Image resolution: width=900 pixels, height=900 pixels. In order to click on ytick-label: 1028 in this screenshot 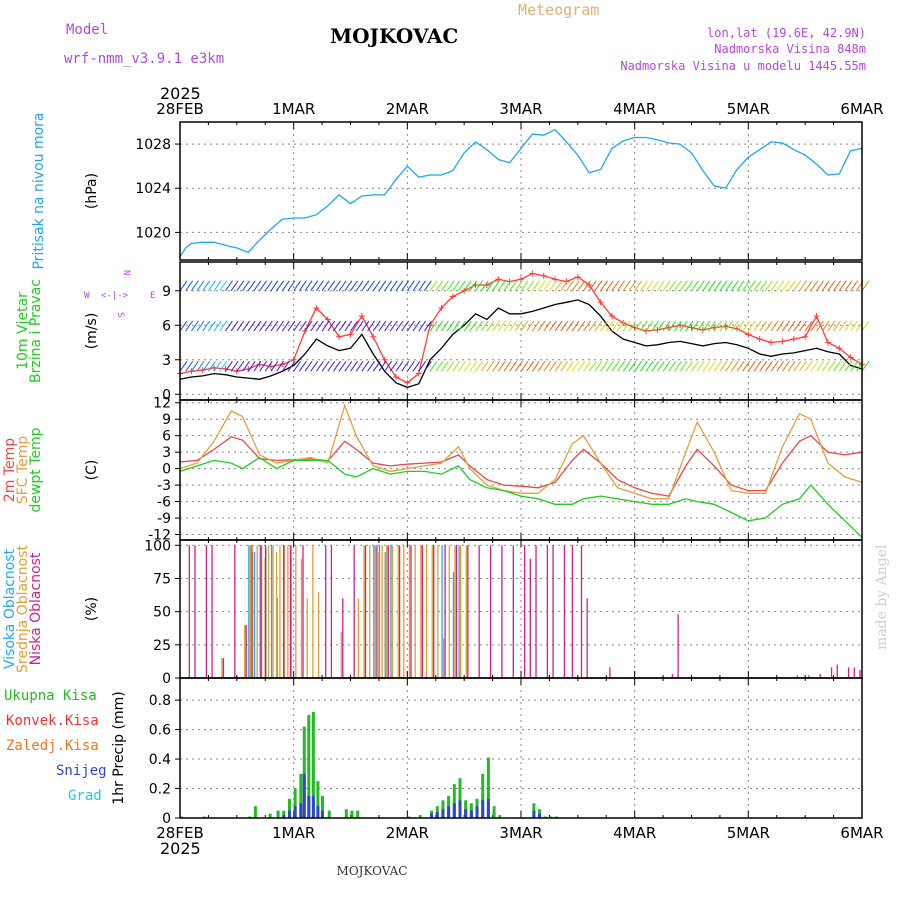, I will do `click(153, 145)`.